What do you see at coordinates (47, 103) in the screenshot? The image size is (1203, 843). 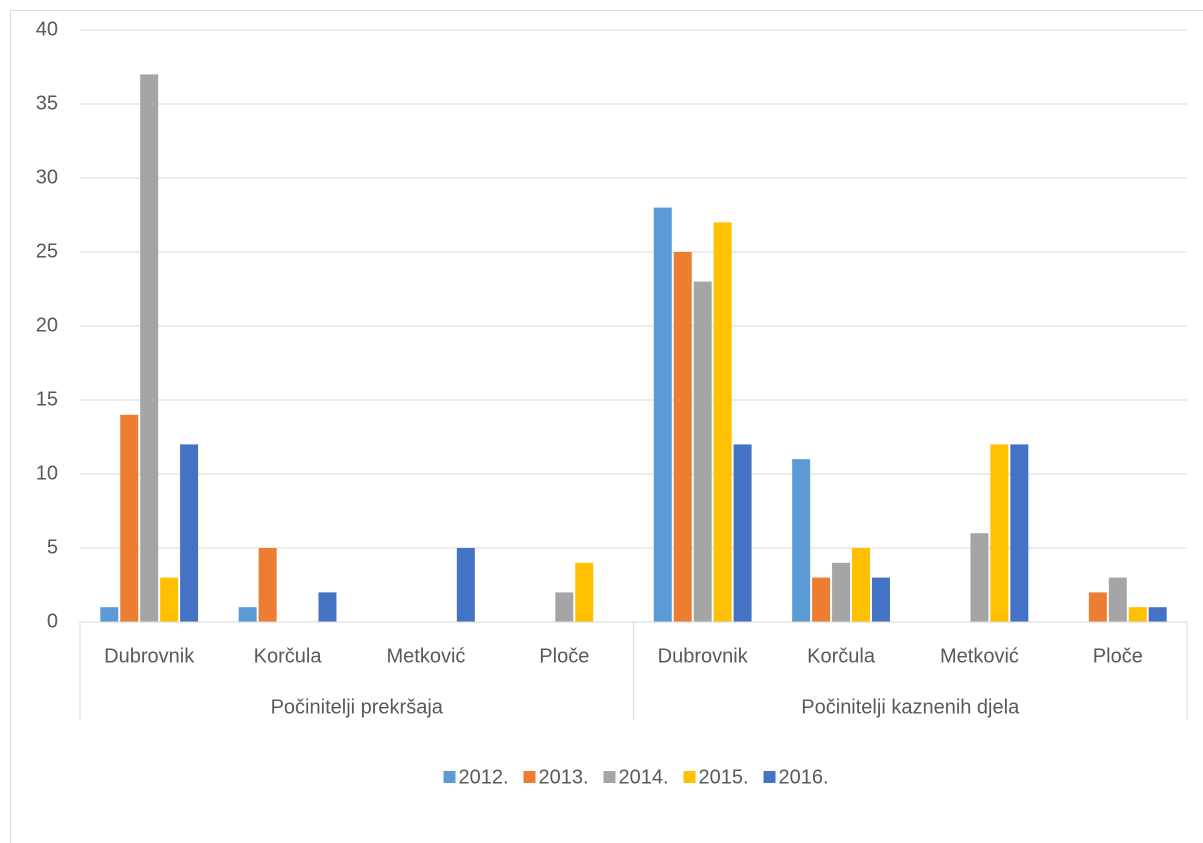 I see `y-tick-label: 35` at bounding box center [47, 103].